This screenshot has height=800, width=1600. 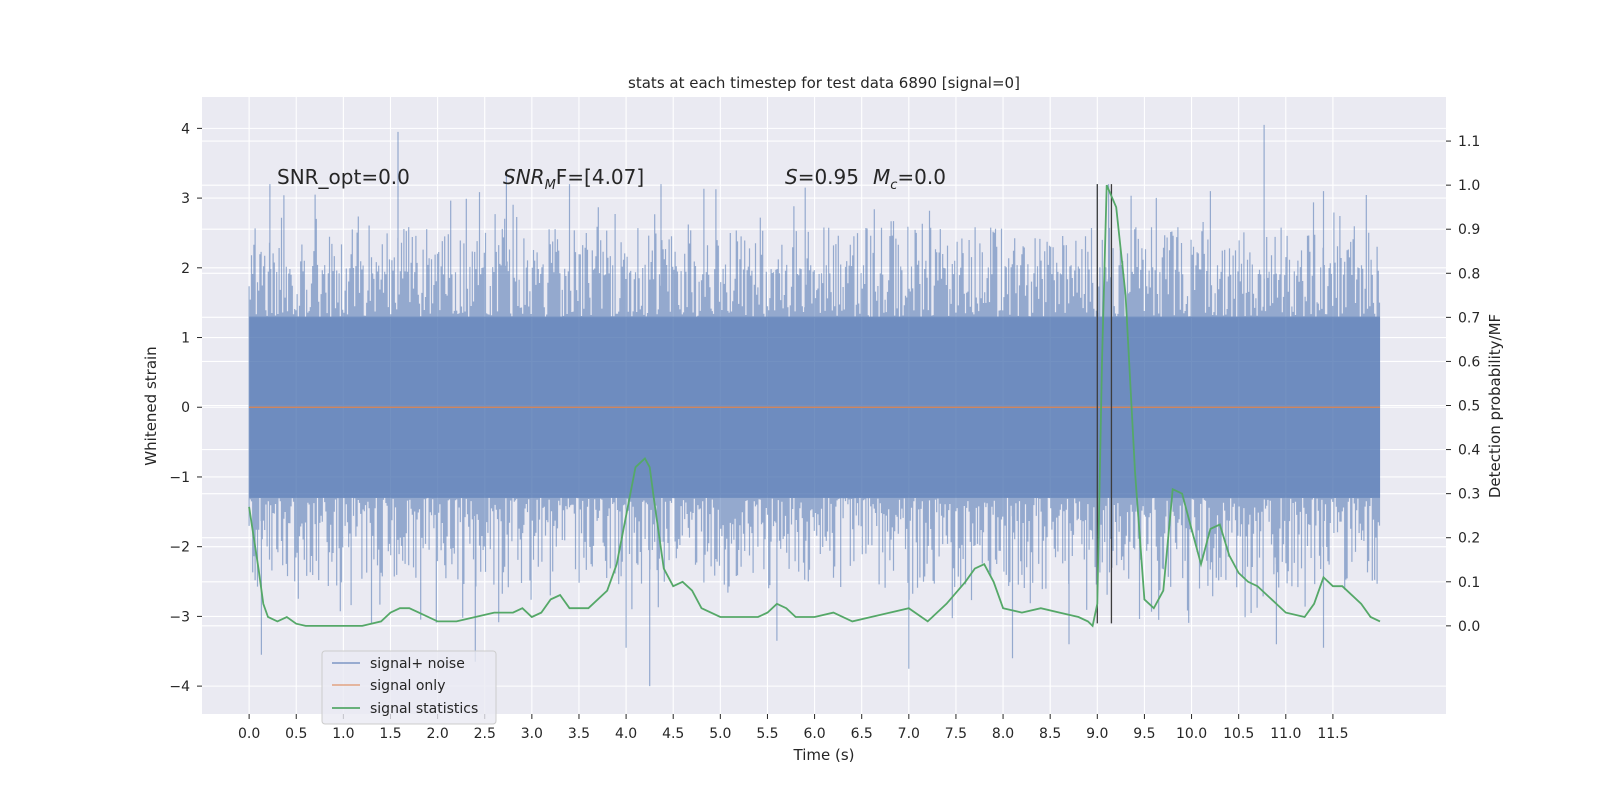 I want to click on x-tick-label: 6.5, so click(x=862, y=734).